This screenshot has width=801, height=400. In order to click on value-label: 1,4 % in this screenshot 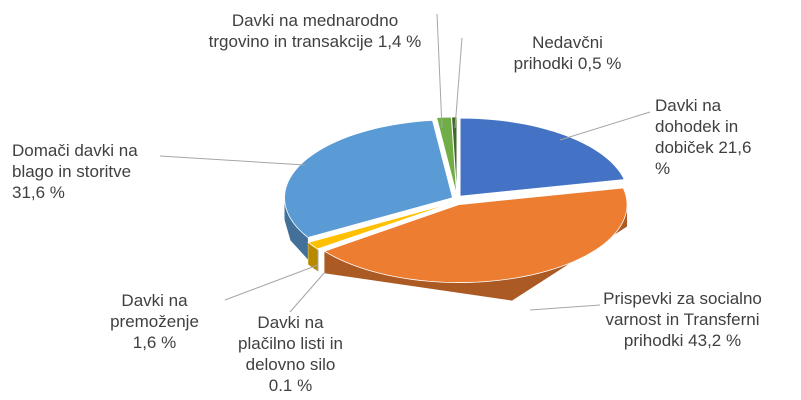, I will do `click(399, 41)`.